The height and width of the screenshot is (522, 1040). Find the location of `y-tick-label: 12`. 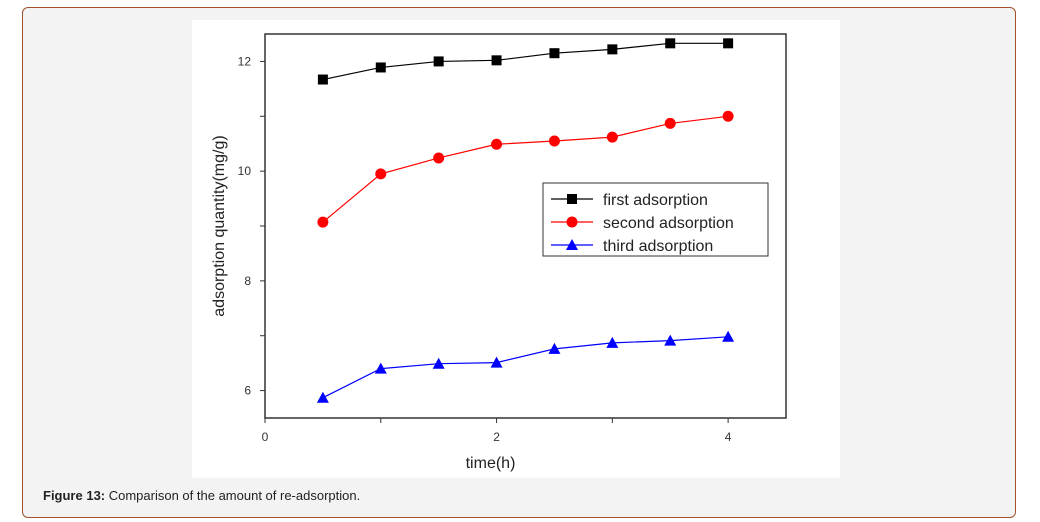

y-tick-label: 12 is located at coordinates (245, 61).